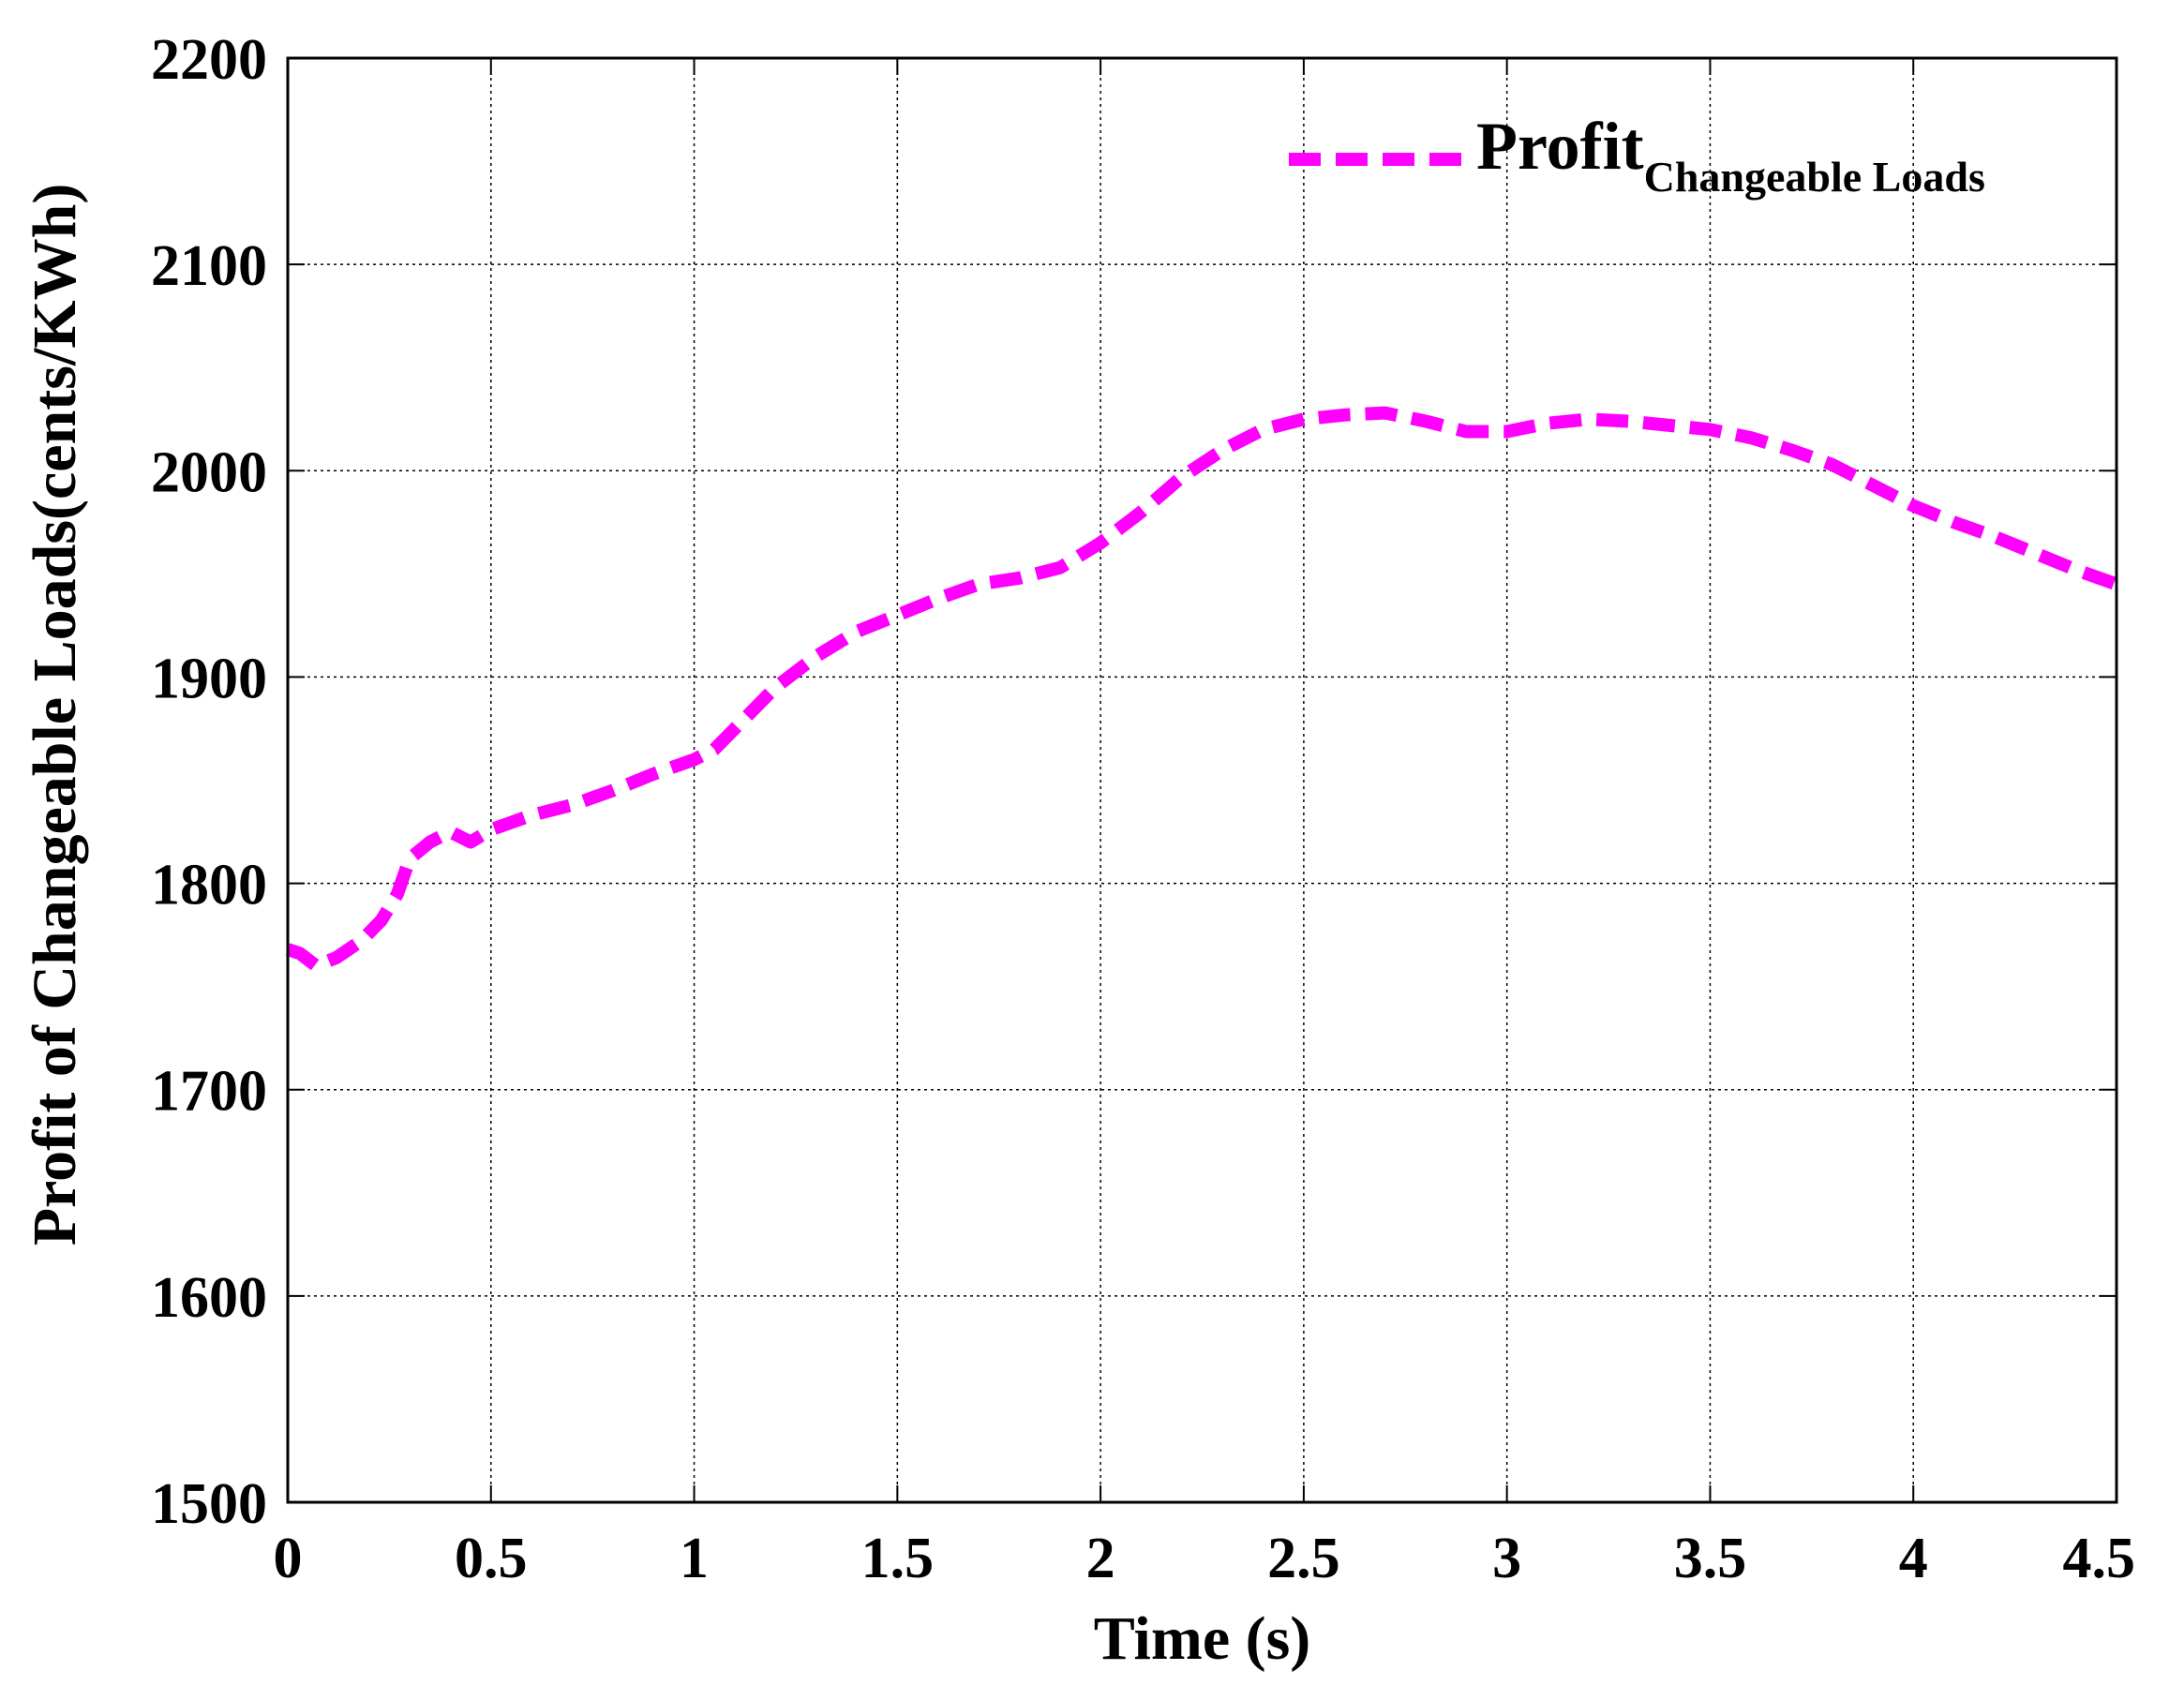  What do you see at coordinates (898, 1558) in the screenshot?
I see `x-tick-label: 1.5` at bounding box center [898, 1558].